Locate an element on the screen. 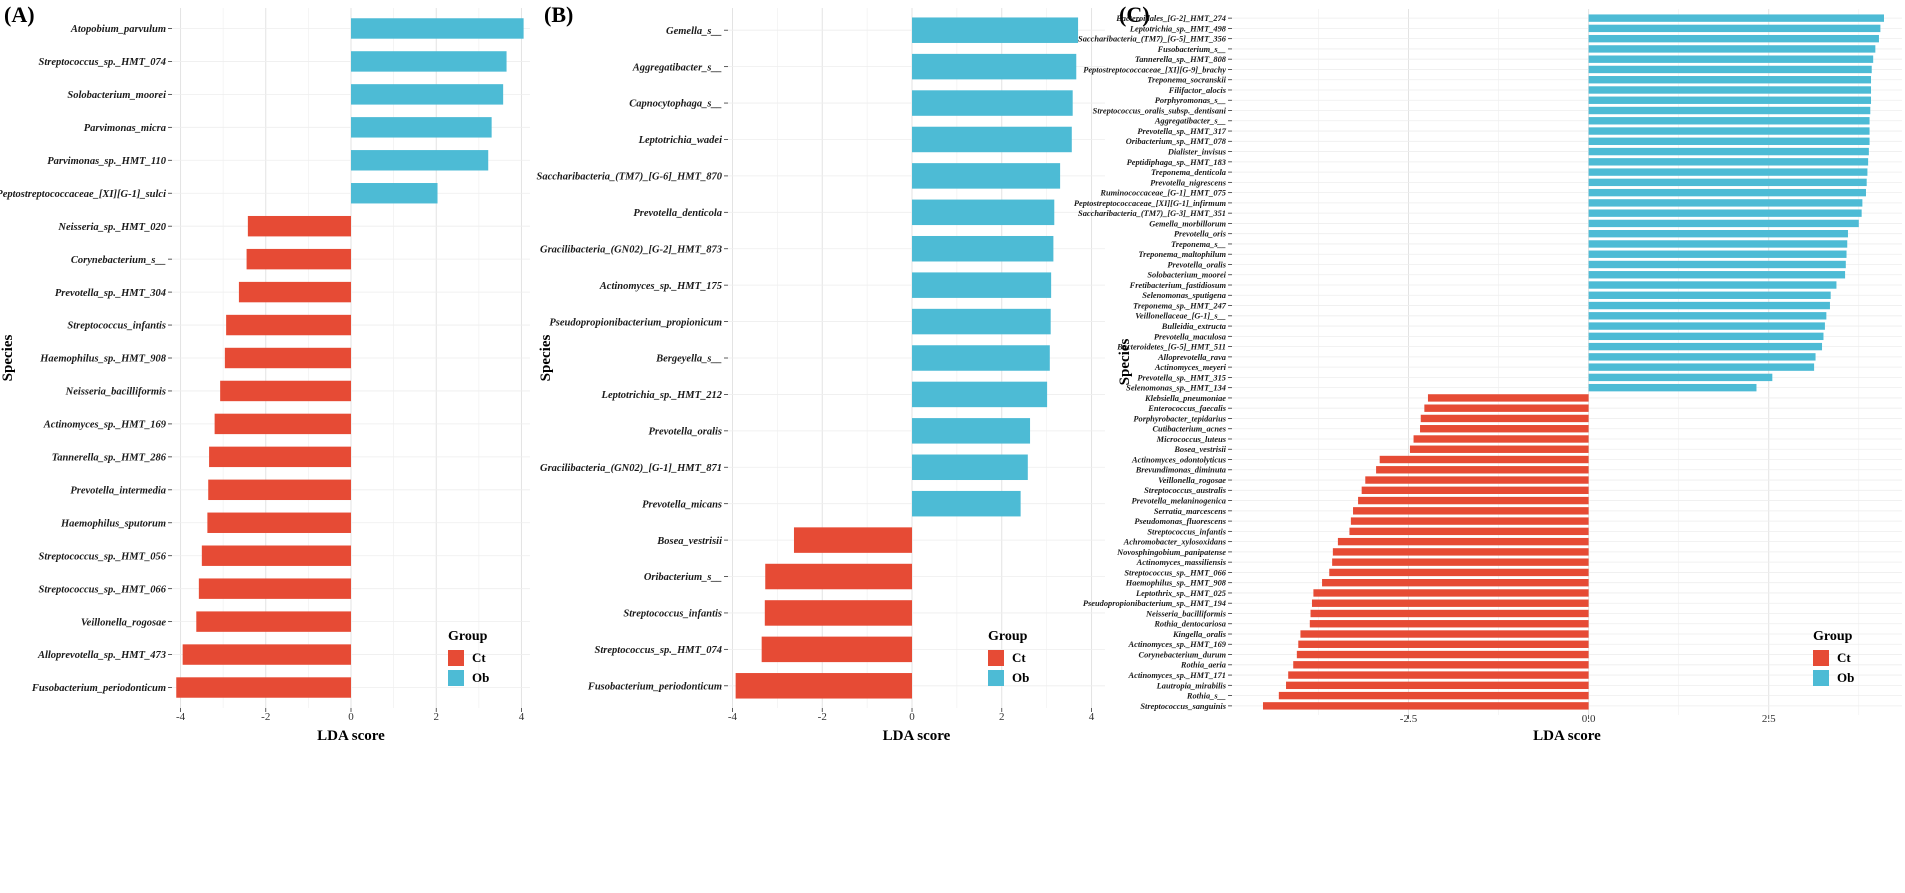  legend-swatch-Ob is located at coordinates (456, 678).